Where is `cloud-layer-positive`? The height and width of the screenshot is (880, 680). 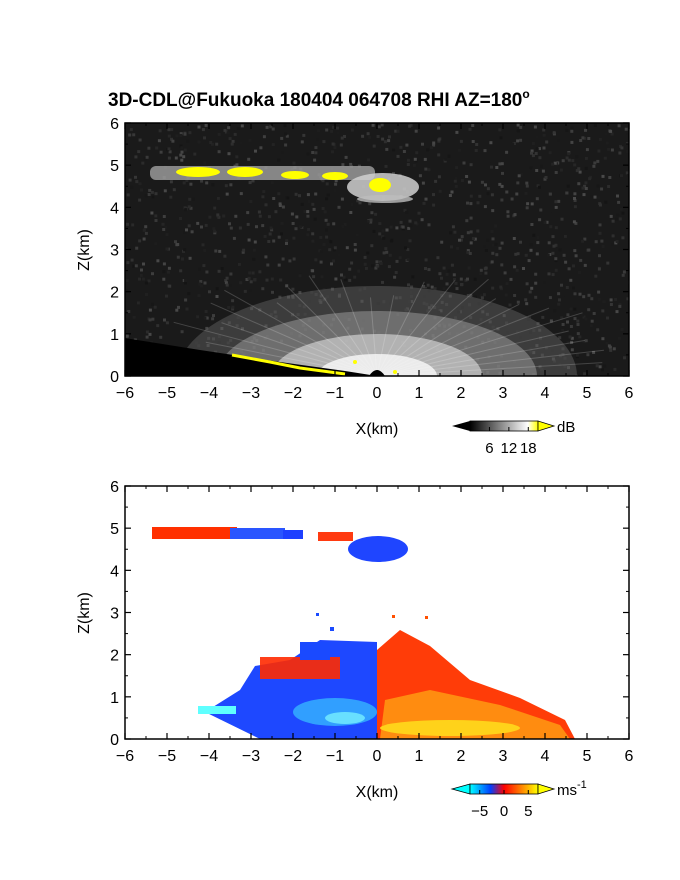 cloud-layer-positive is located at coordinates (194, 533).